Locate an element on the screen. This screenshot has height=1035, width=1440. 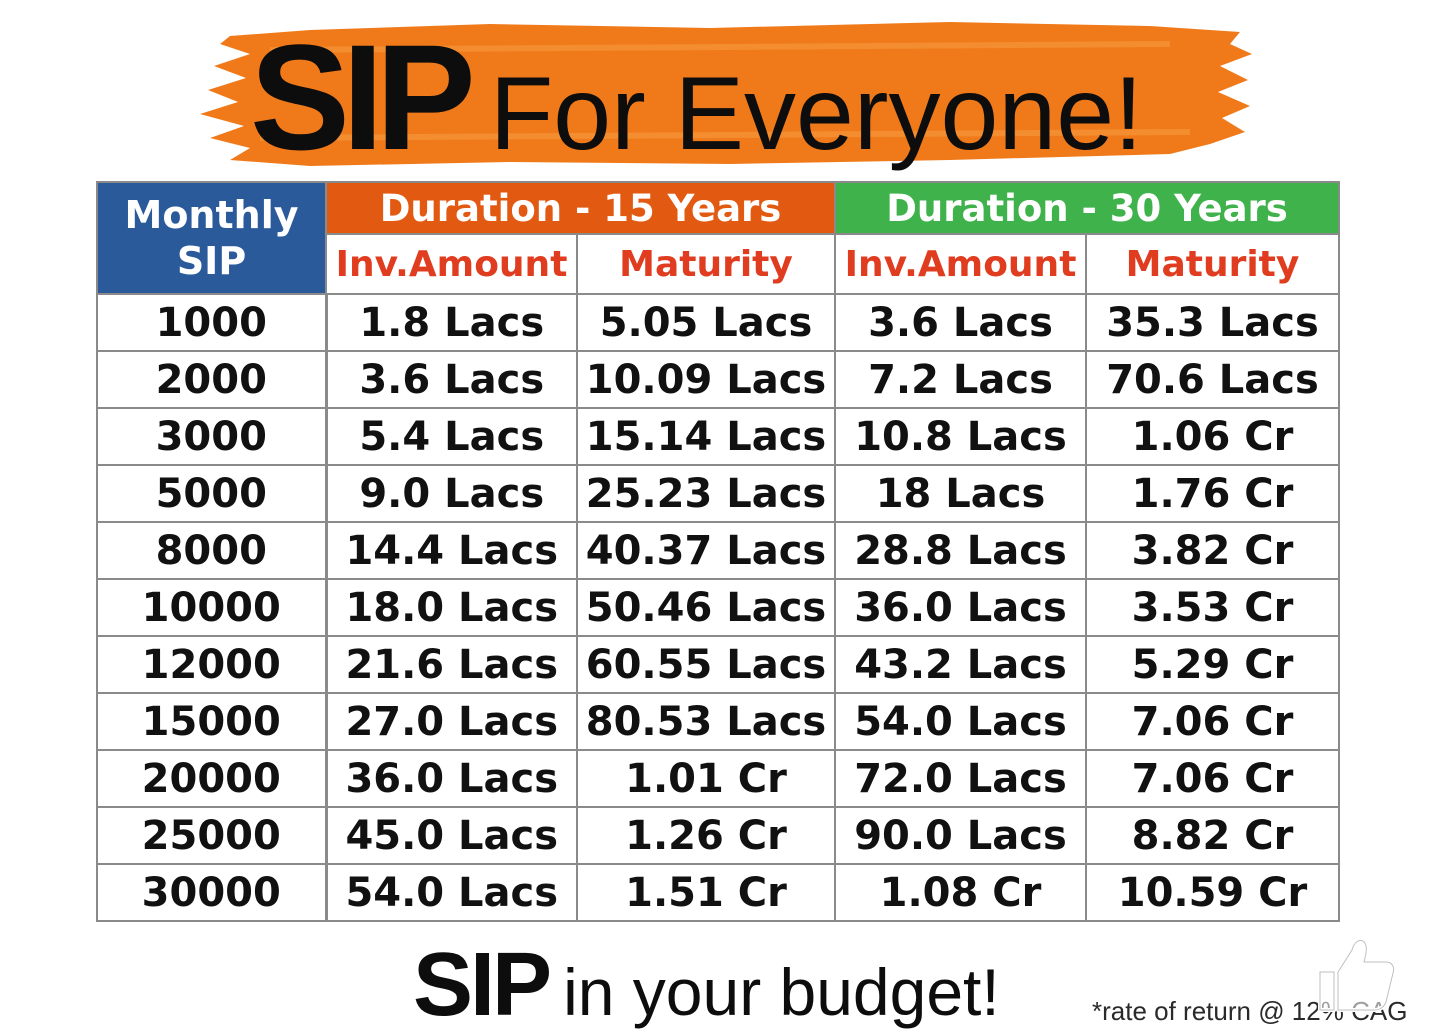
maturity-15-cell: 1.26 Cr is located at coordinates (706, 835).